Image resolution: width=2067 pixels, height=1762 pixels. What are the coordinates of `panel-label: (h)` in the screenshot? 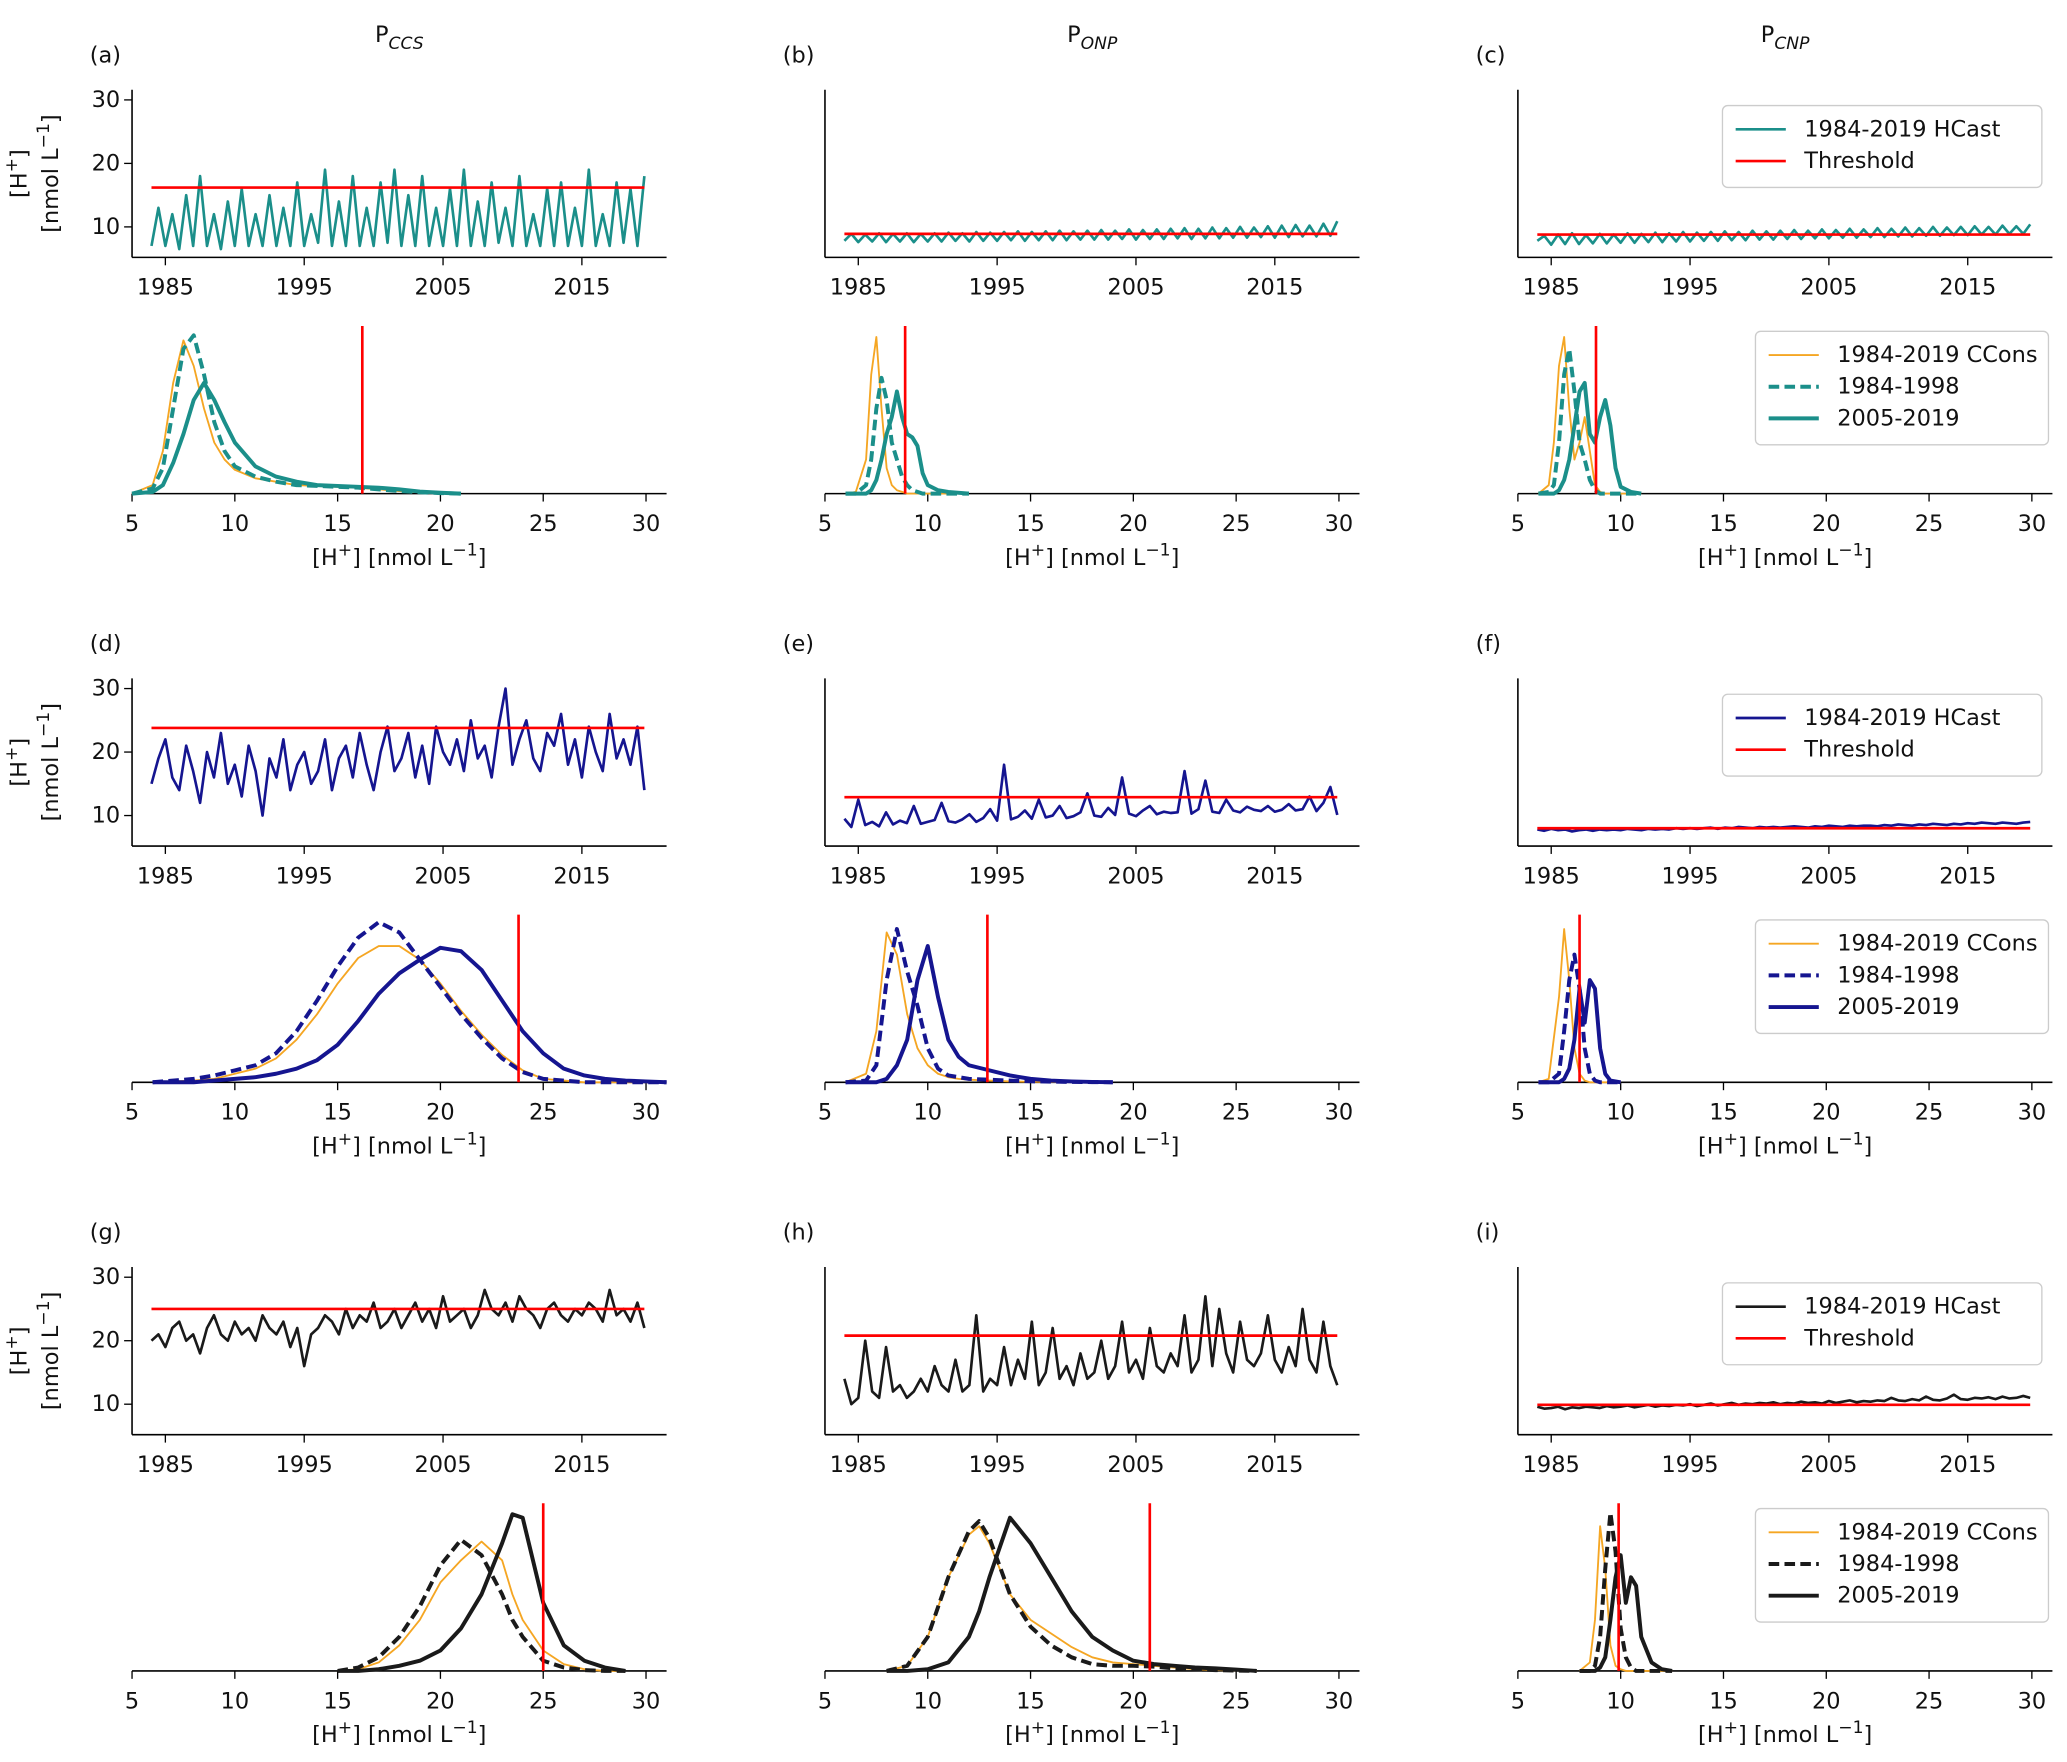 It's located at (799, 1233).